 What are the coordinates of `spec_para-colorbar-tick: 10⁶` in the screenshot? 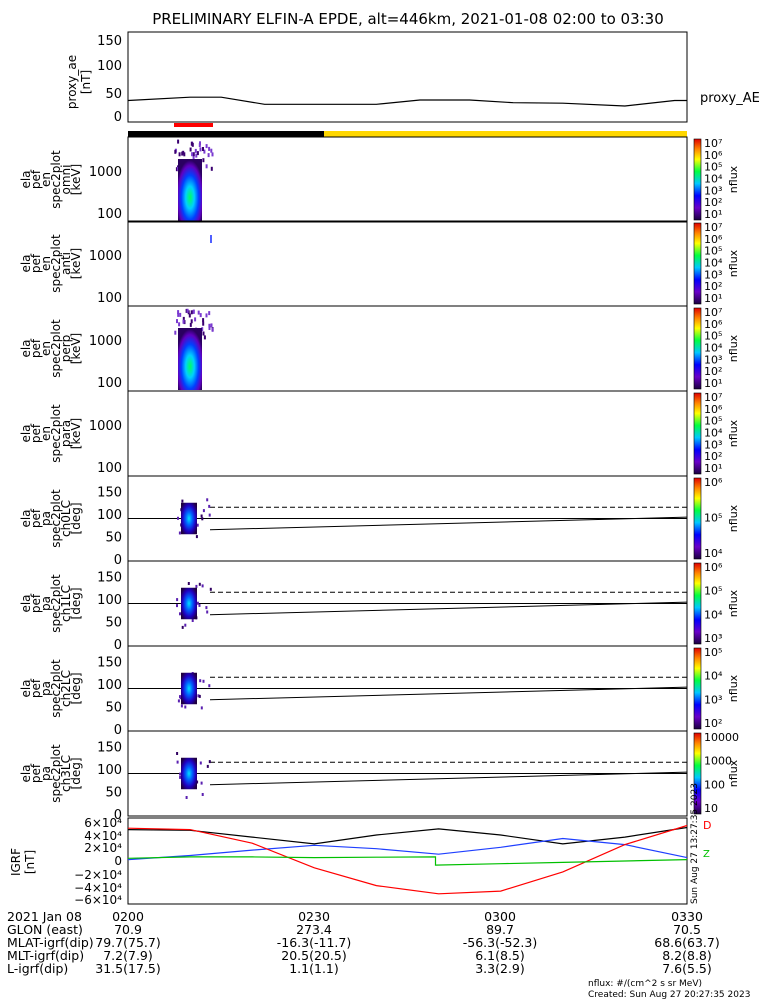 It's located at (713, 409).